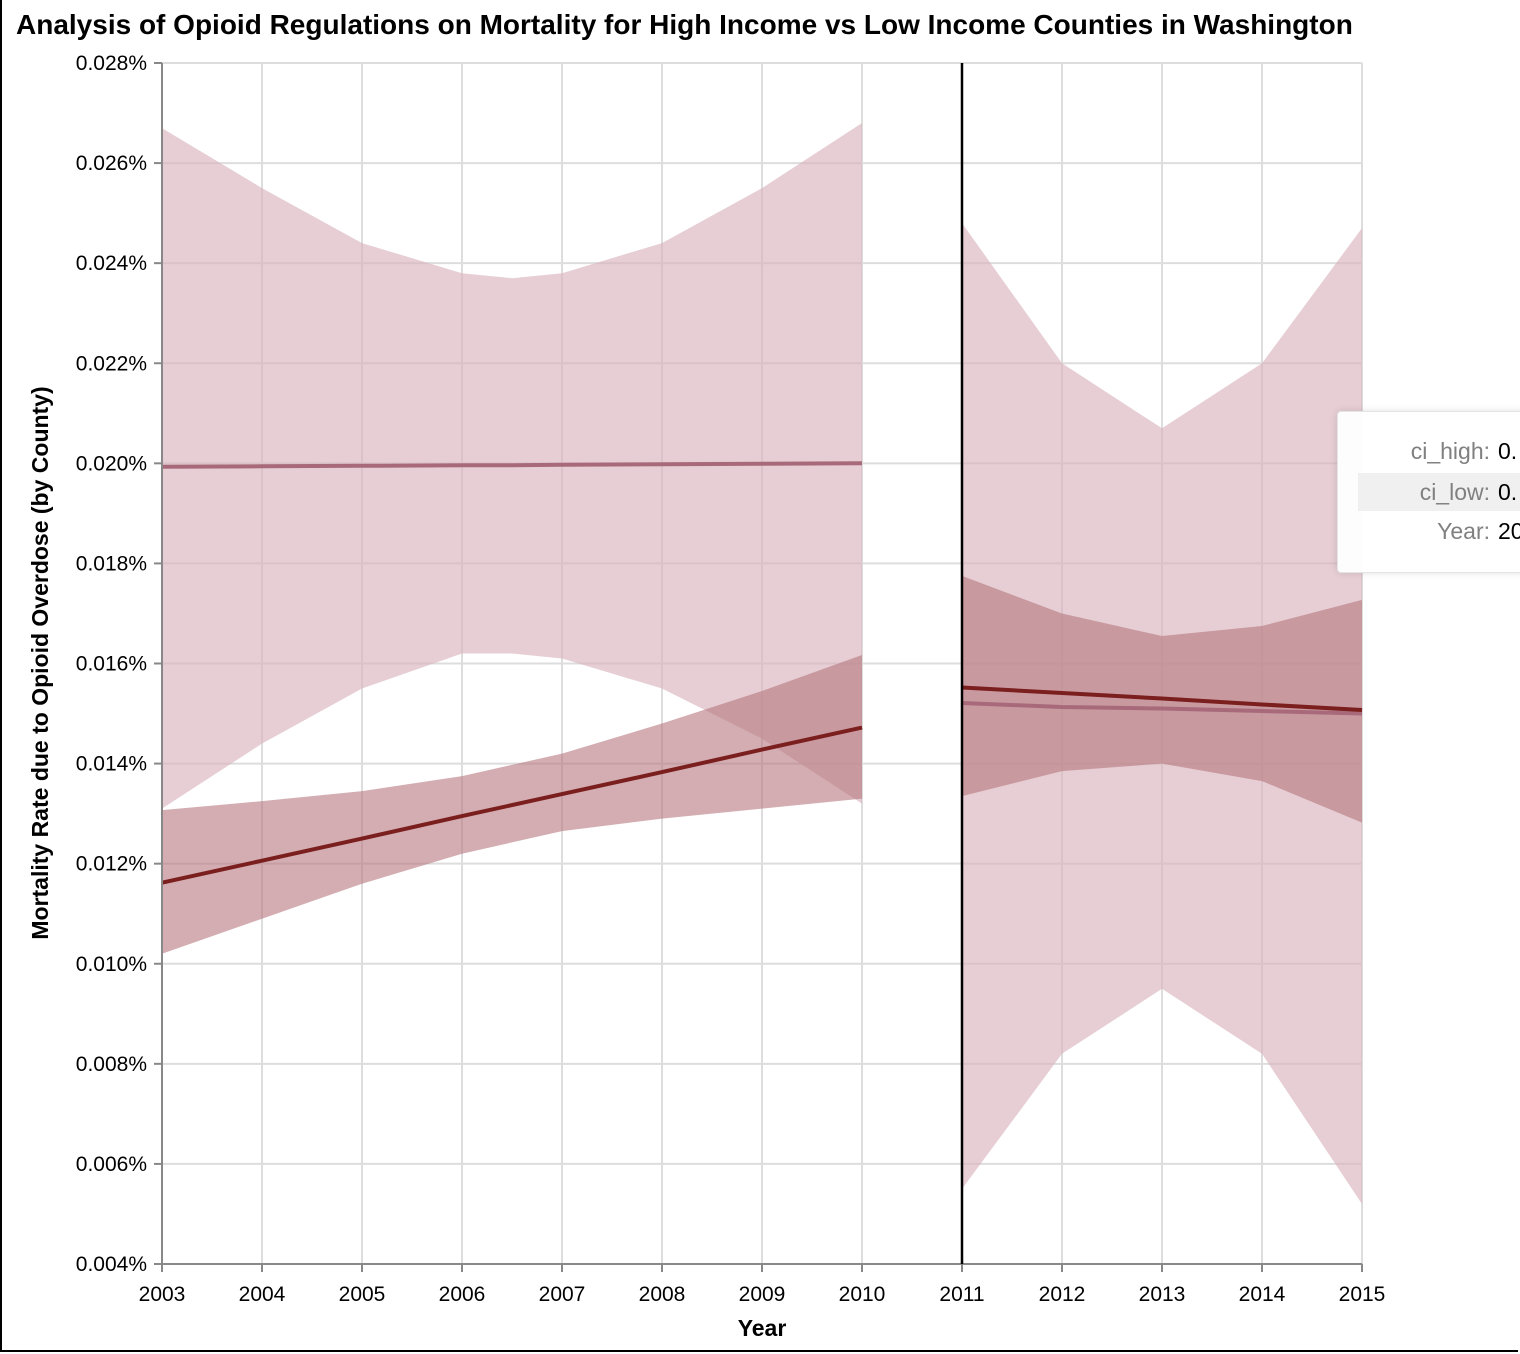 The height and width of the screenshot is (1354, 1520). Describe the element at coordinates (662, 1294) in the screenshot. I see `x-tick-label: 2008` at that location.